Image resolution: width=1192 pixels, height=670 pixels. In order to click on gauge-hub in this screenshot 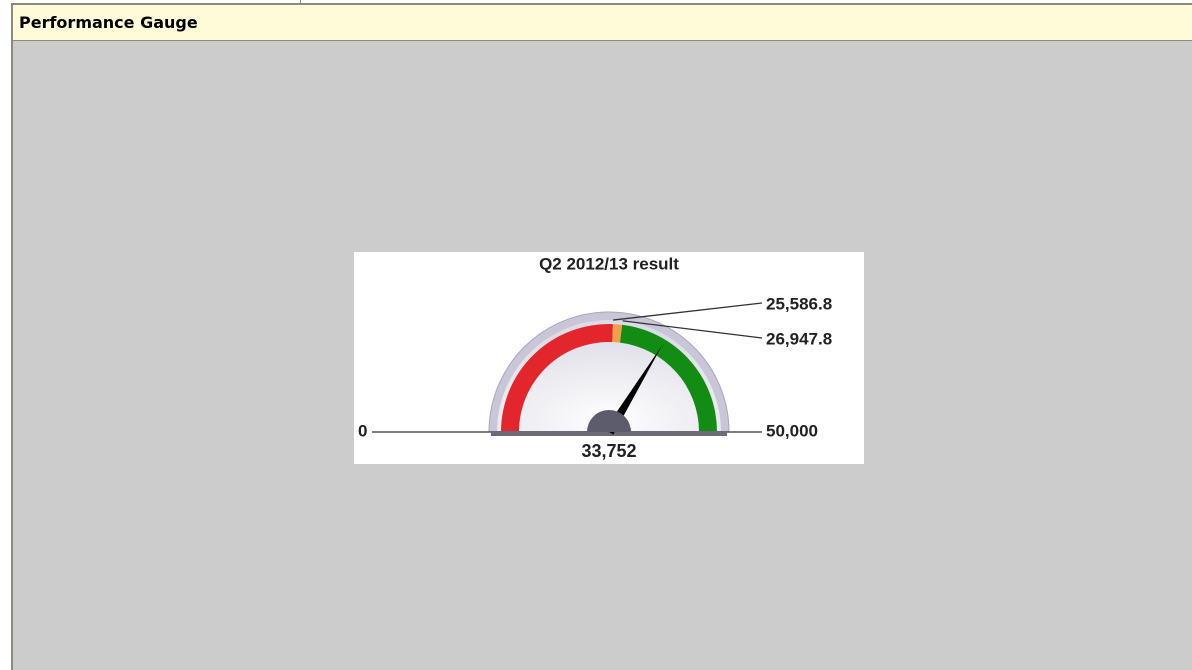, I will do `click(609, 421)`.